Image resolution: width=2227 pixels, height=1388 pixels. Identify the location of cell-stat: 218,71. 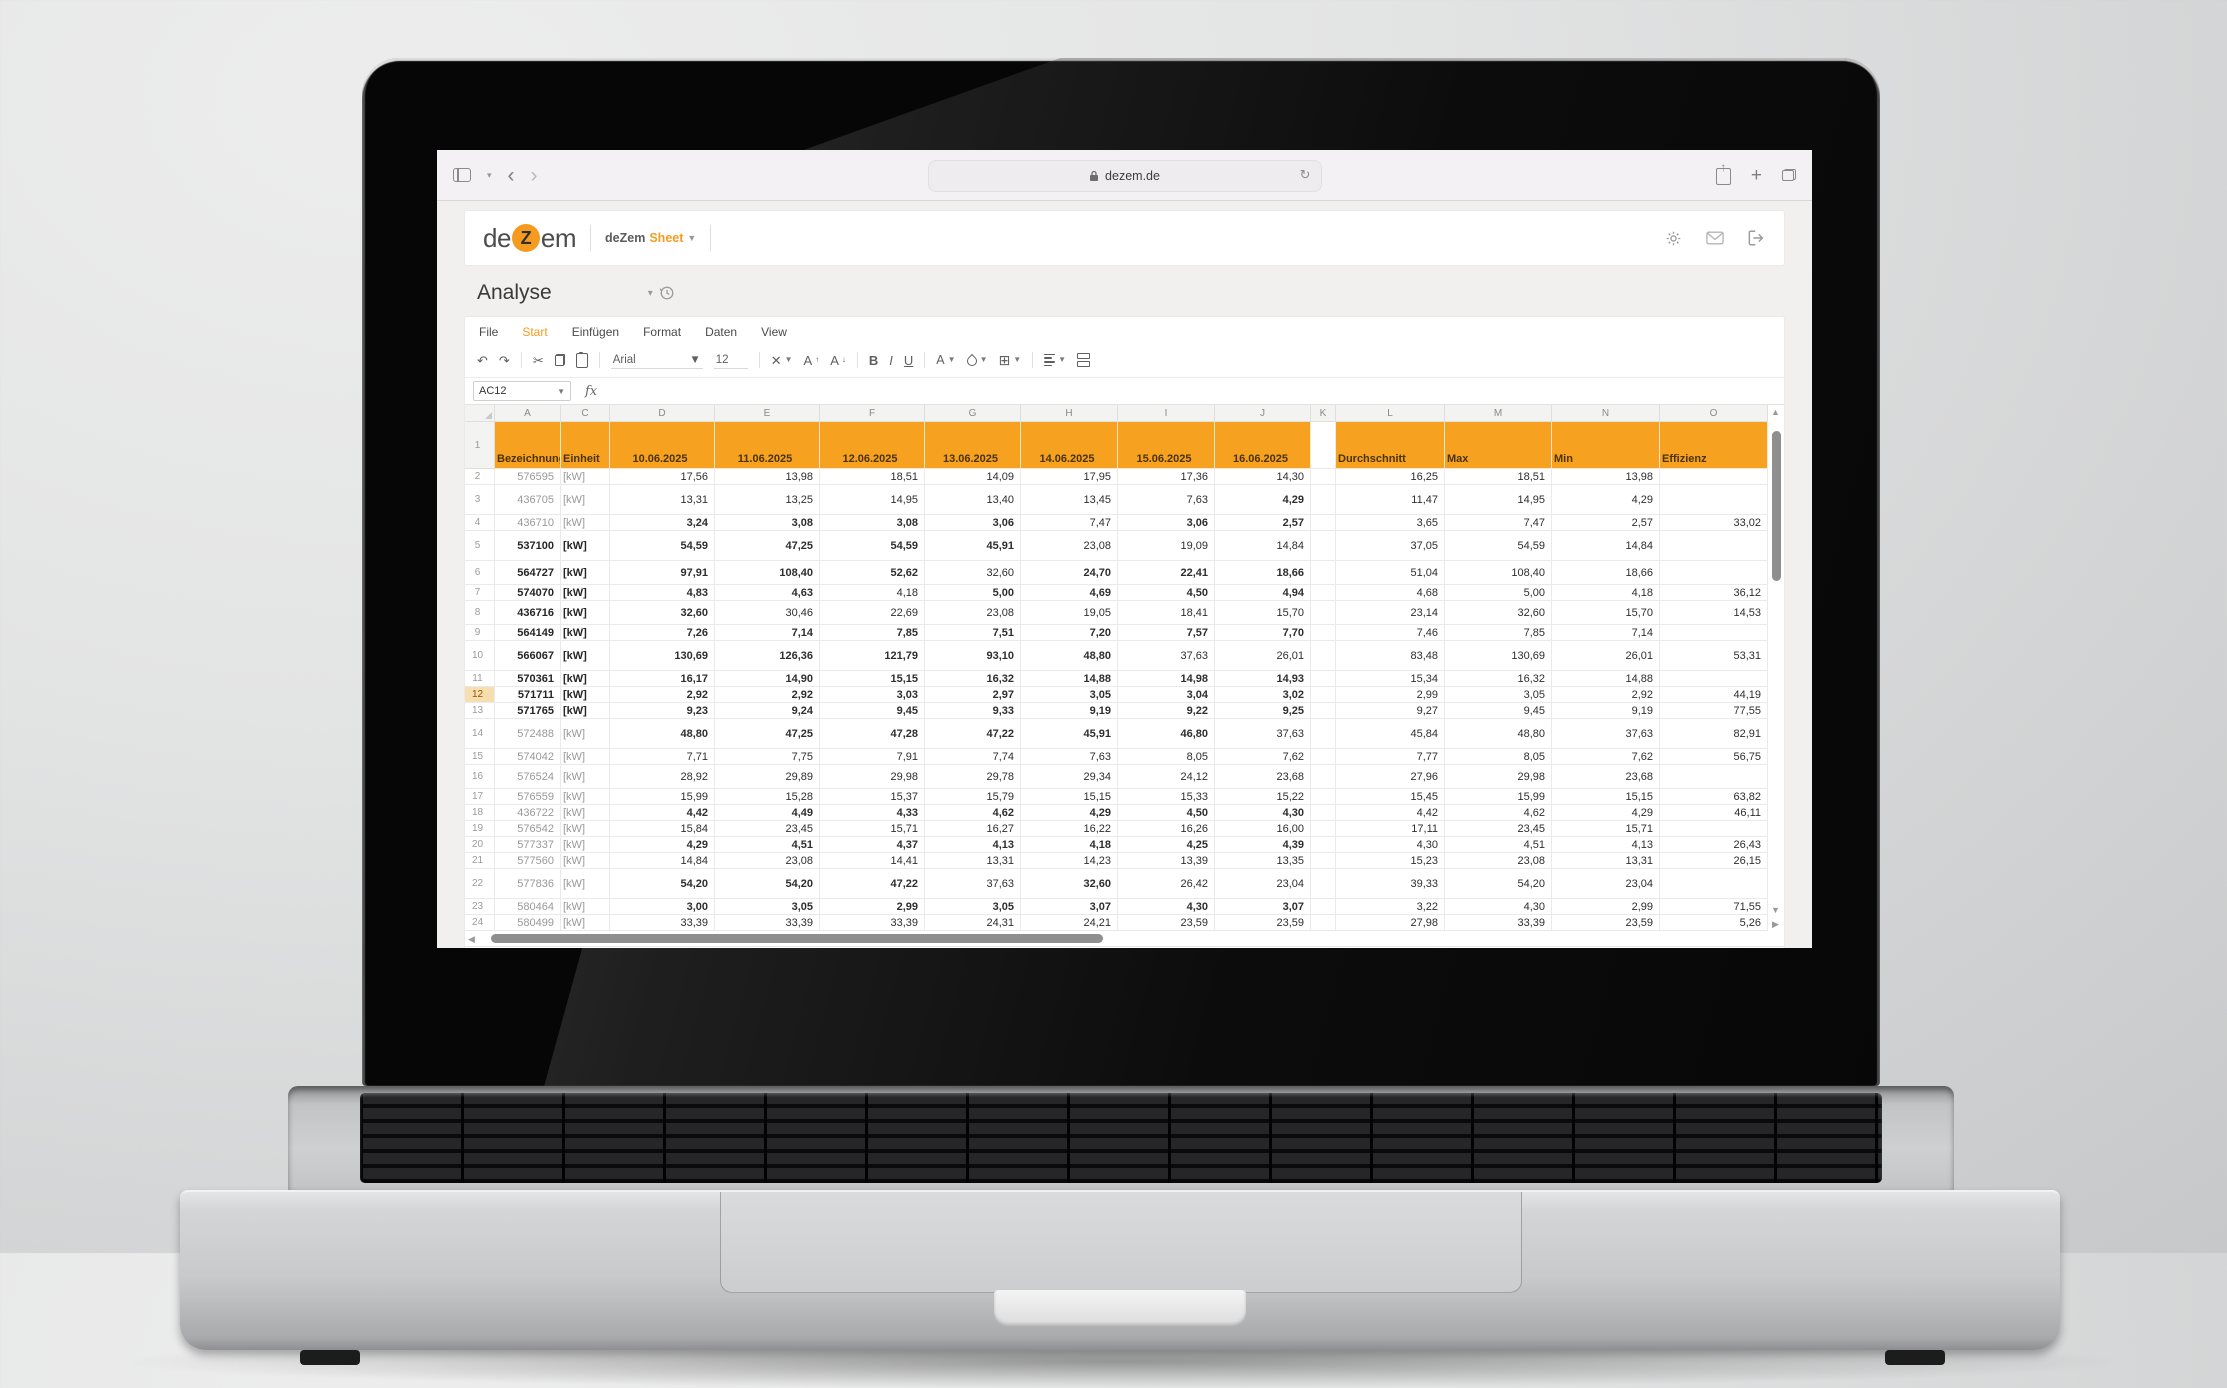
(1714, 884).